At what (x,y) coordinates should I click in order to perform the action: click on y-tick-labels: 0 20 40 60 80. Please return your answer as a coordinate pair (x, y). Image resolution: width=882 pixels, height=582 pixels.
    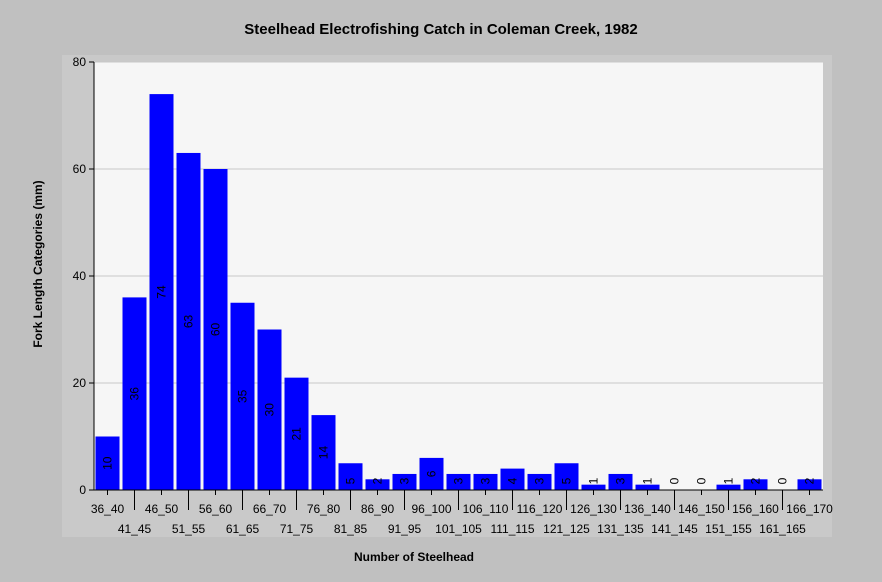
    Looking at the image, I should click on (80, 276).